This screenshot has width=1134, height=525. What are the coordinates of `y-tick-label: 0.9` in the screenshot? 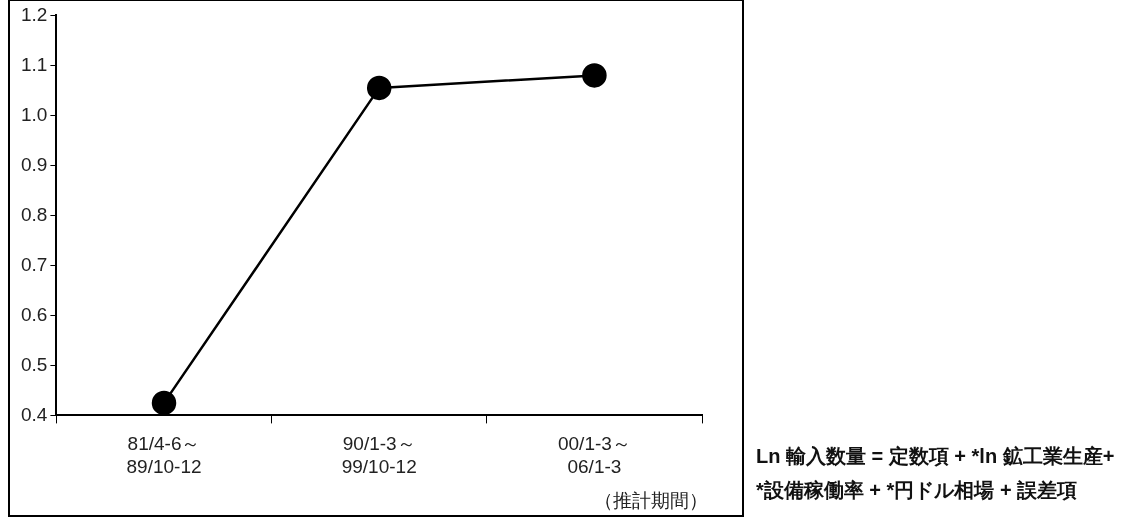 It's located at (34, 164).